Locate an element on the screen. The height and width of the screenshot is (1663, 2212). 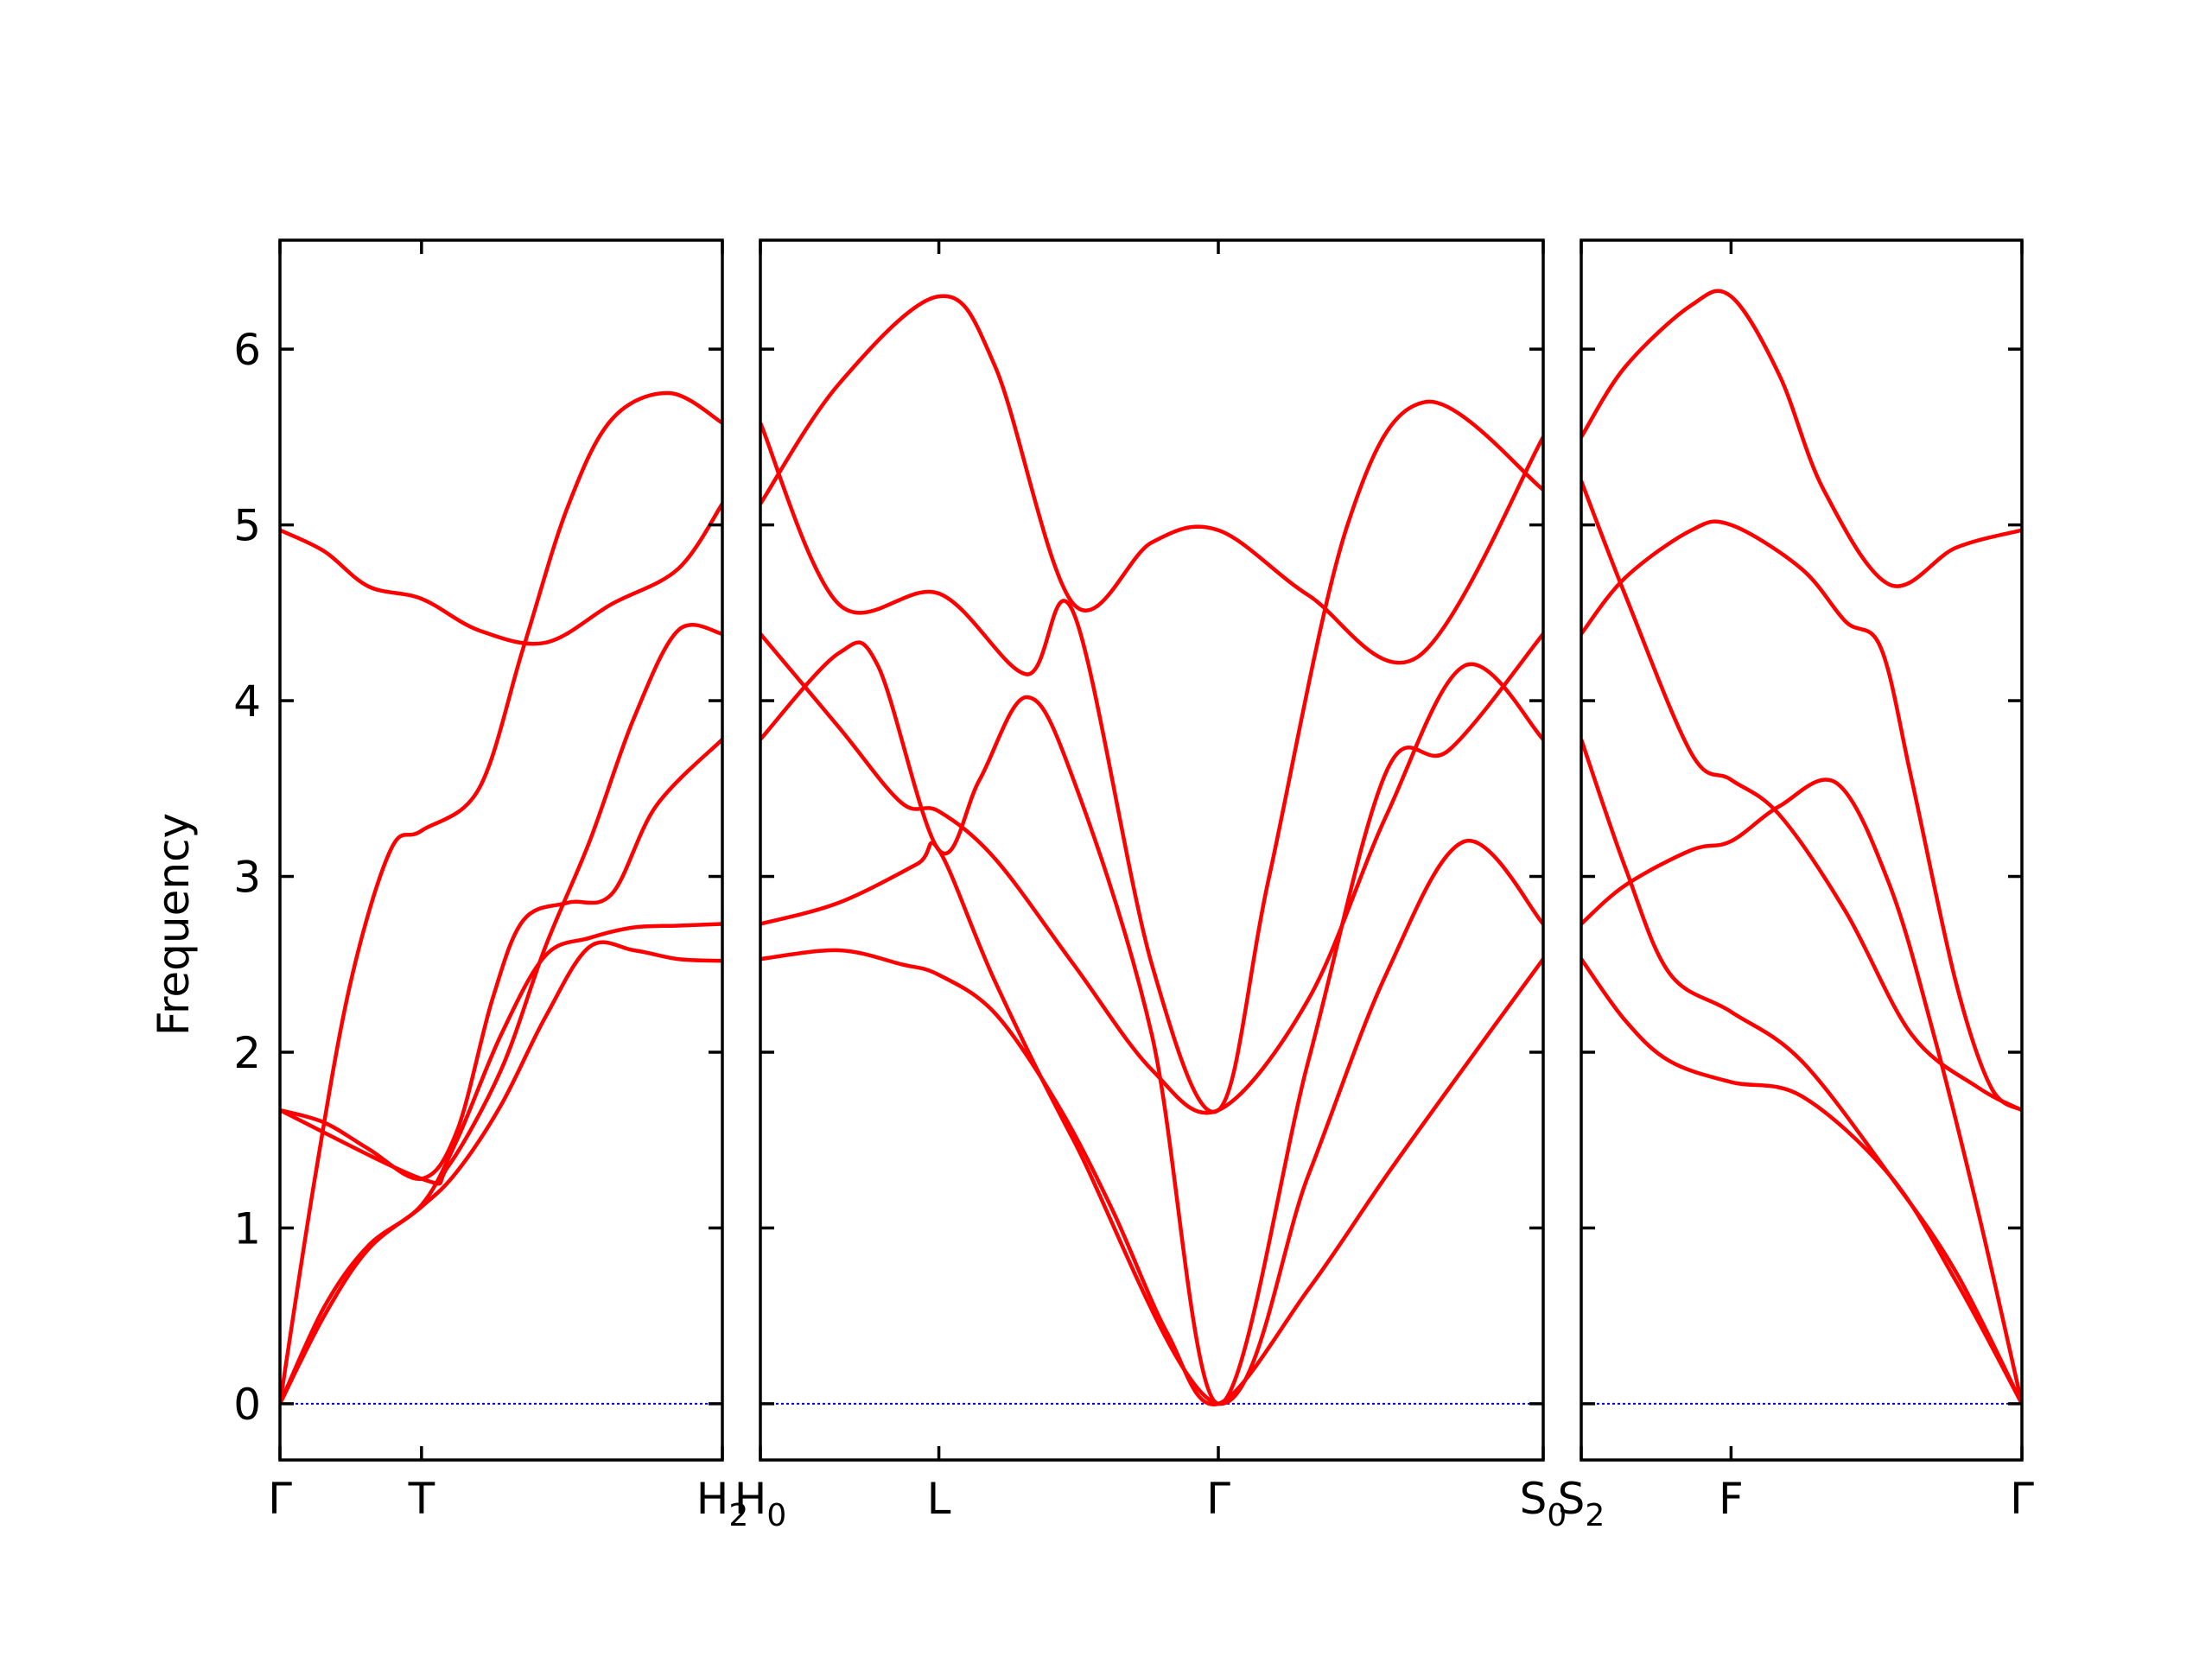
y-axis-title: Frequency is located at coordinates (174, 925).